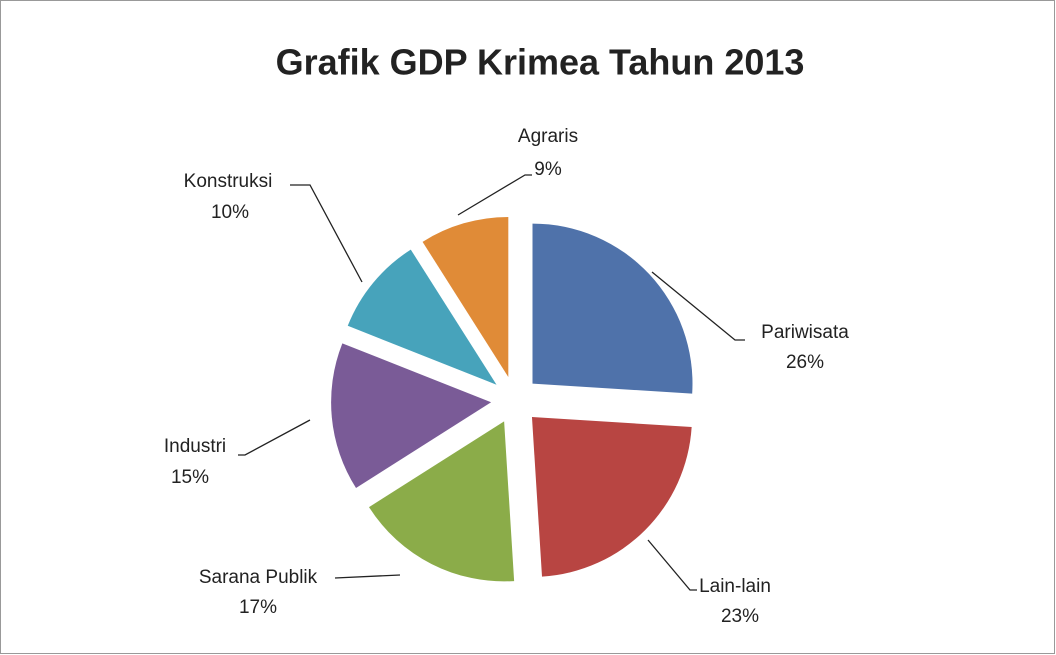  Describe the element at coordinates (230, 212) in the screenshot. I see `slice-value-label: 10%` at that location.